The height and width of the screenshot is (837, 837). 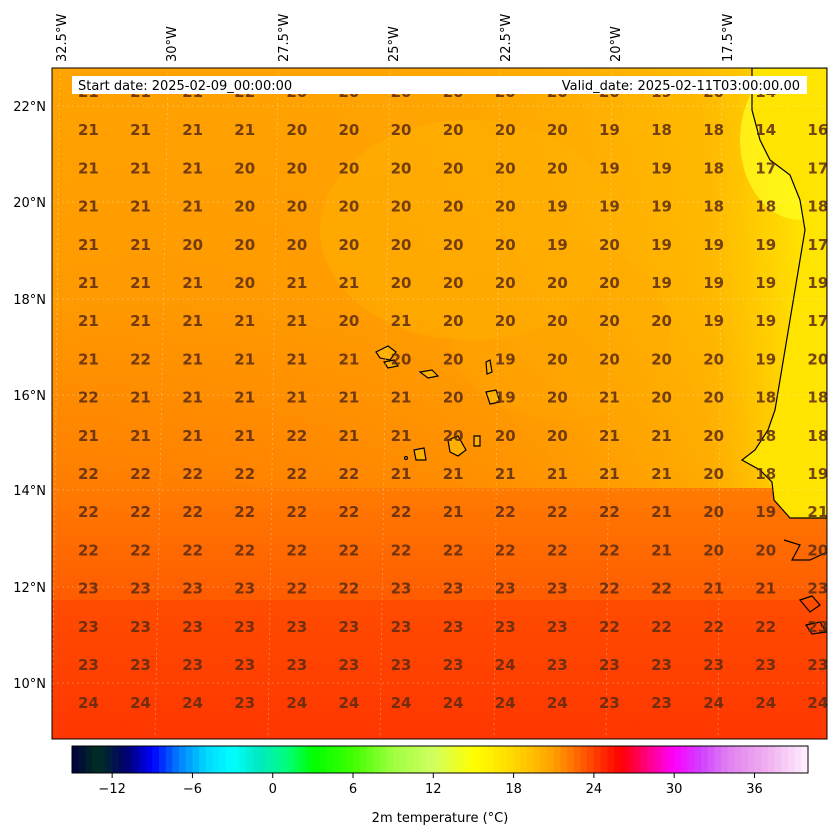 What do you see at coordinates (817, 245) in the screenshot?
I see `temperature-value: 17` at bounding box center [817, 245].